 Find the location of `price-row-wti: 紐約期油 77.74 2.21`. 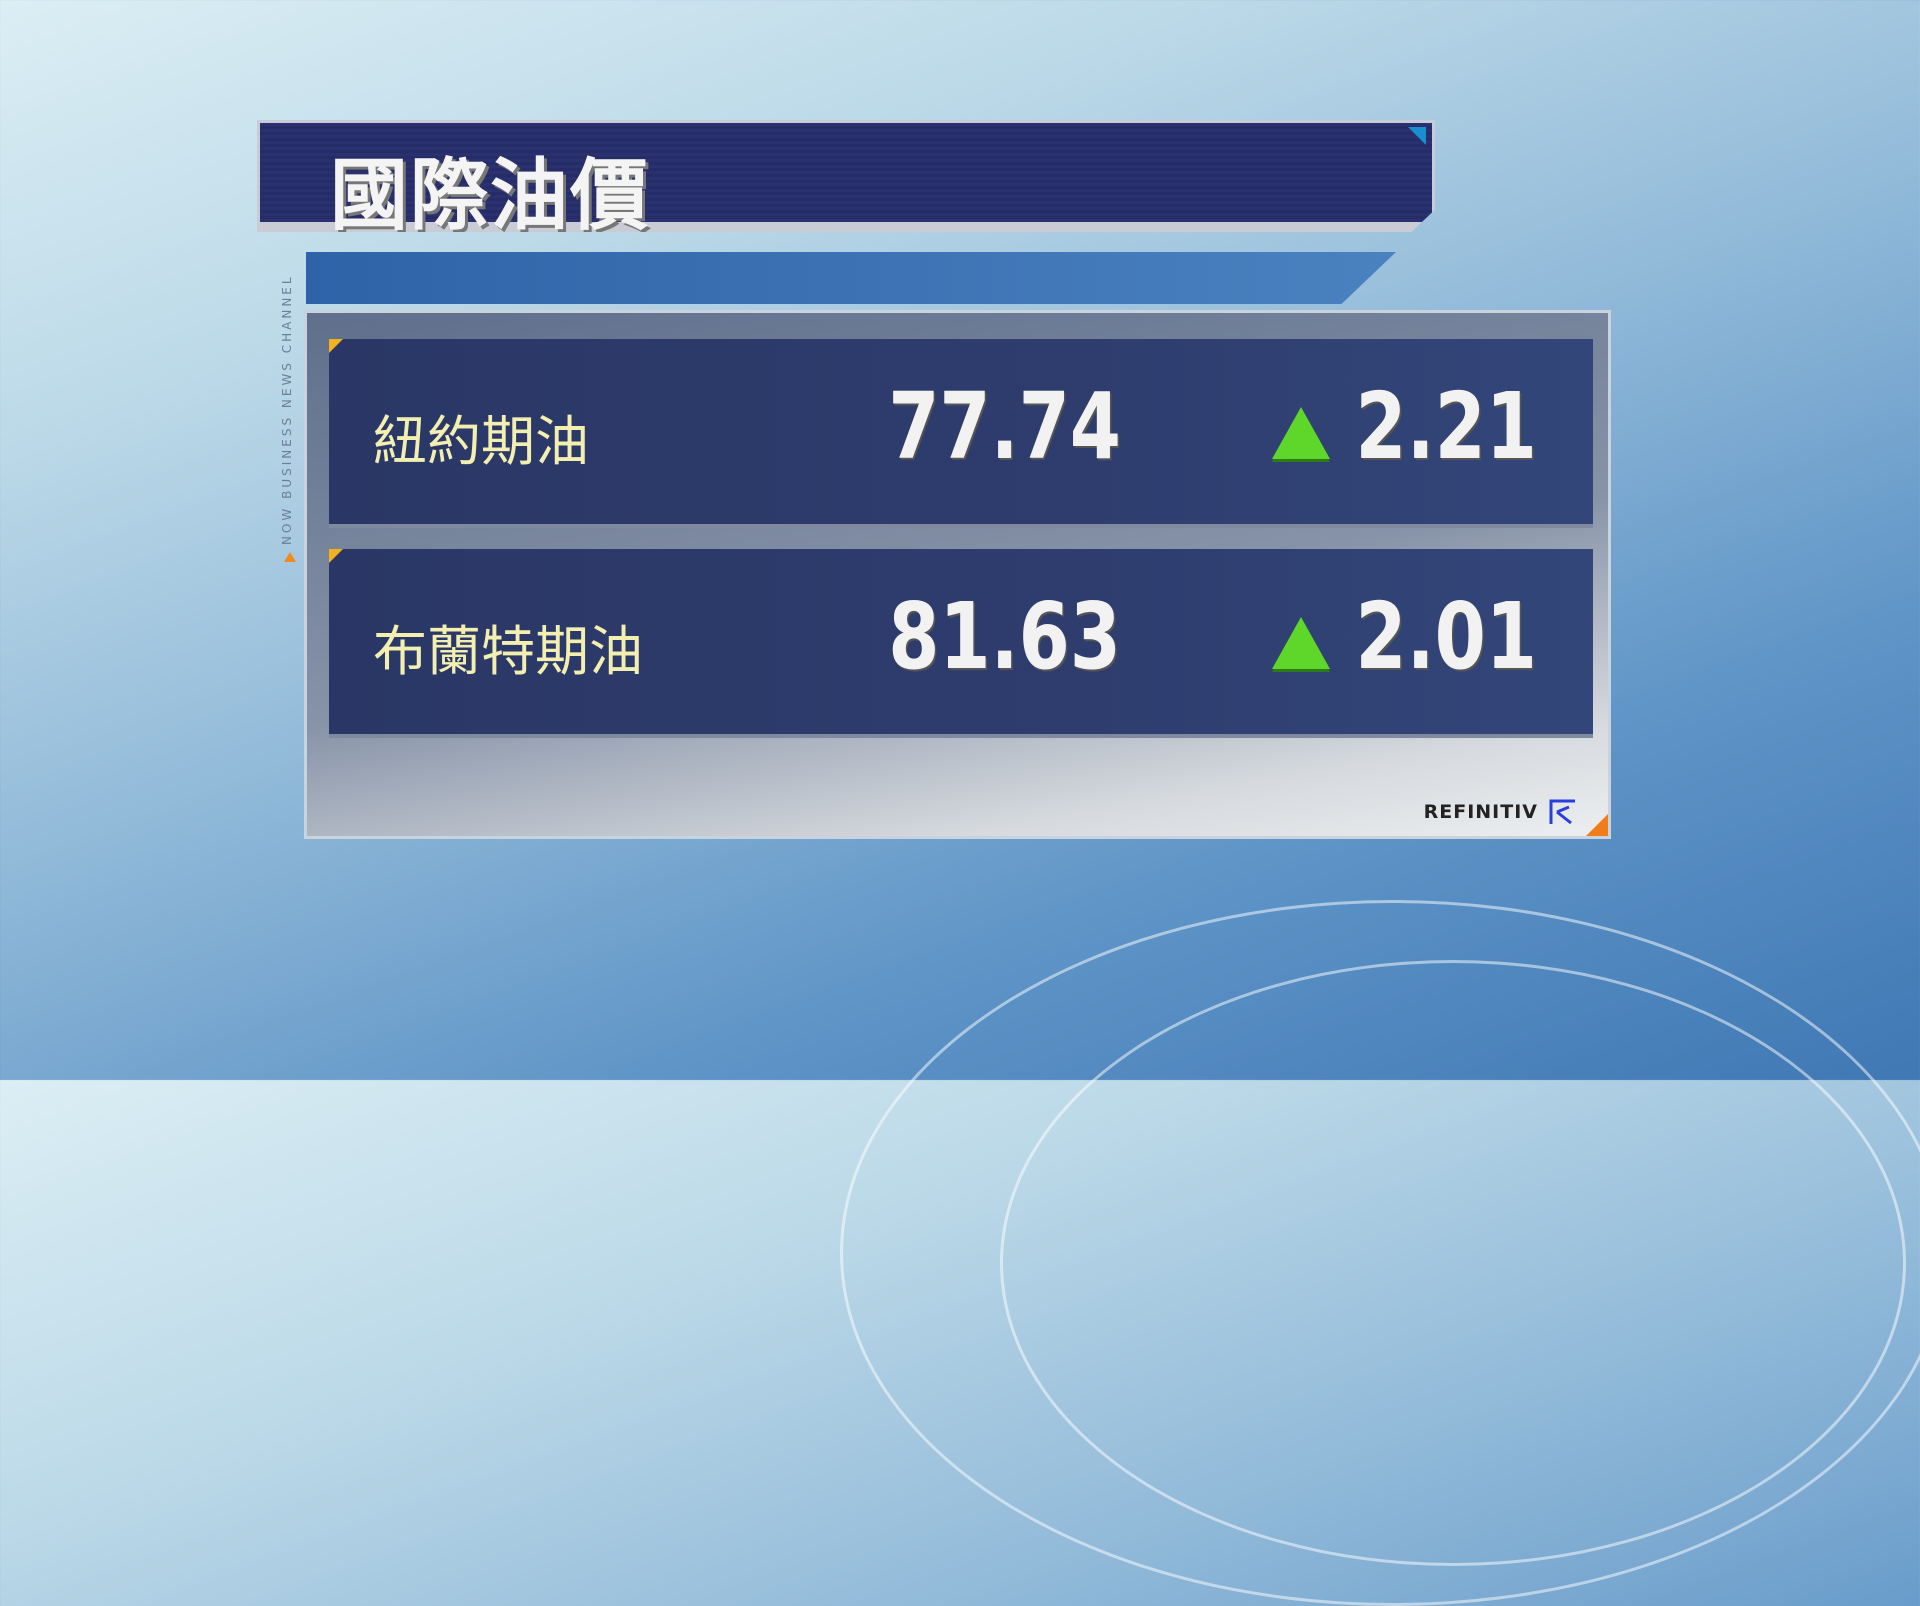

price-row-wti: 紐約期油 77.74 2.21 is located at coordinates (961, 433).